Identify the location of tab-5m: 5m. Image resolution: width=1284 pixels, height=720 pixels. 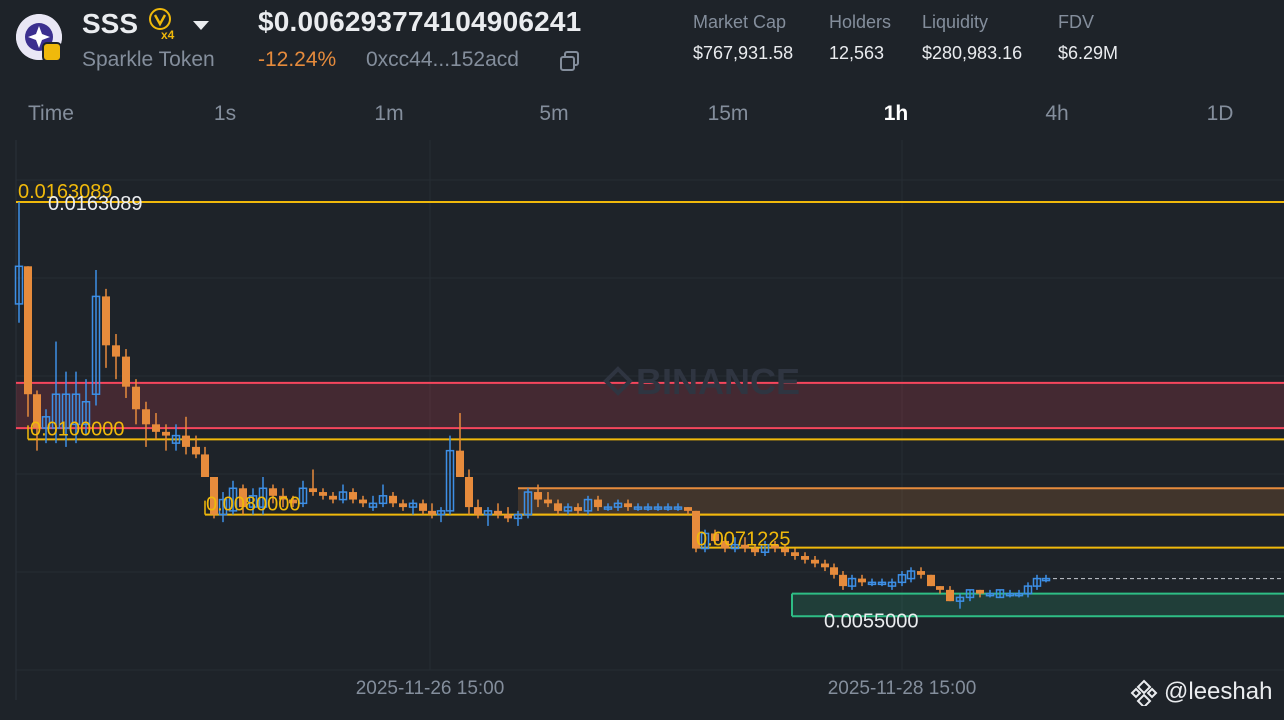
(554, 113).